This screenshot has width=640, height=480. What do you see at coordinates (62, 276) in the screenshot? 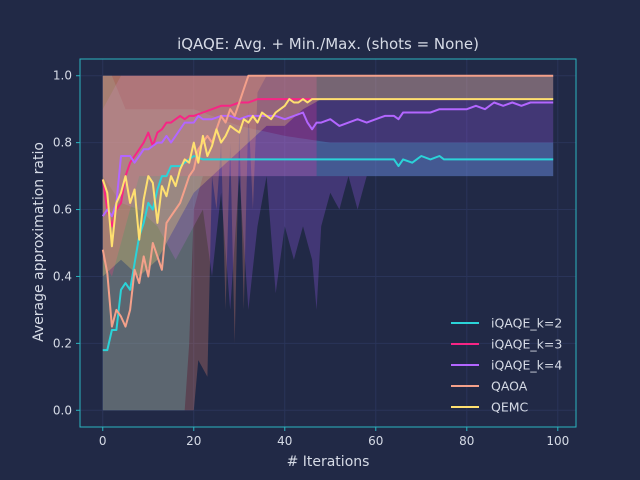
I see `y-tick-label: 0.4` at bounding box center [62, 276].